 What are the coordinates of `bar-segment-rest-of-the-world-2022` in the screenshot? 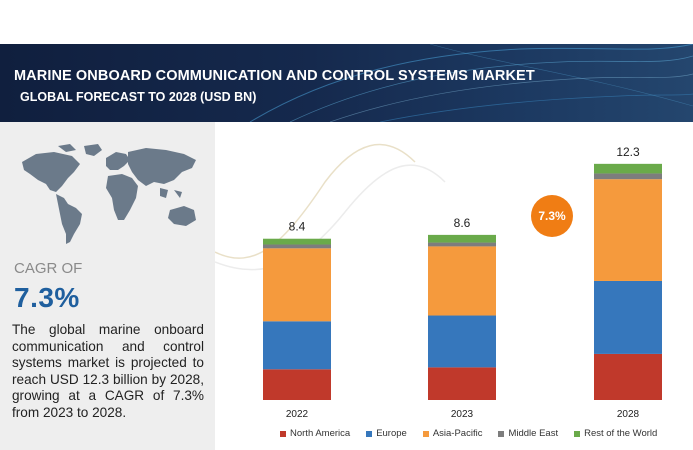 It's located at (297, 241).